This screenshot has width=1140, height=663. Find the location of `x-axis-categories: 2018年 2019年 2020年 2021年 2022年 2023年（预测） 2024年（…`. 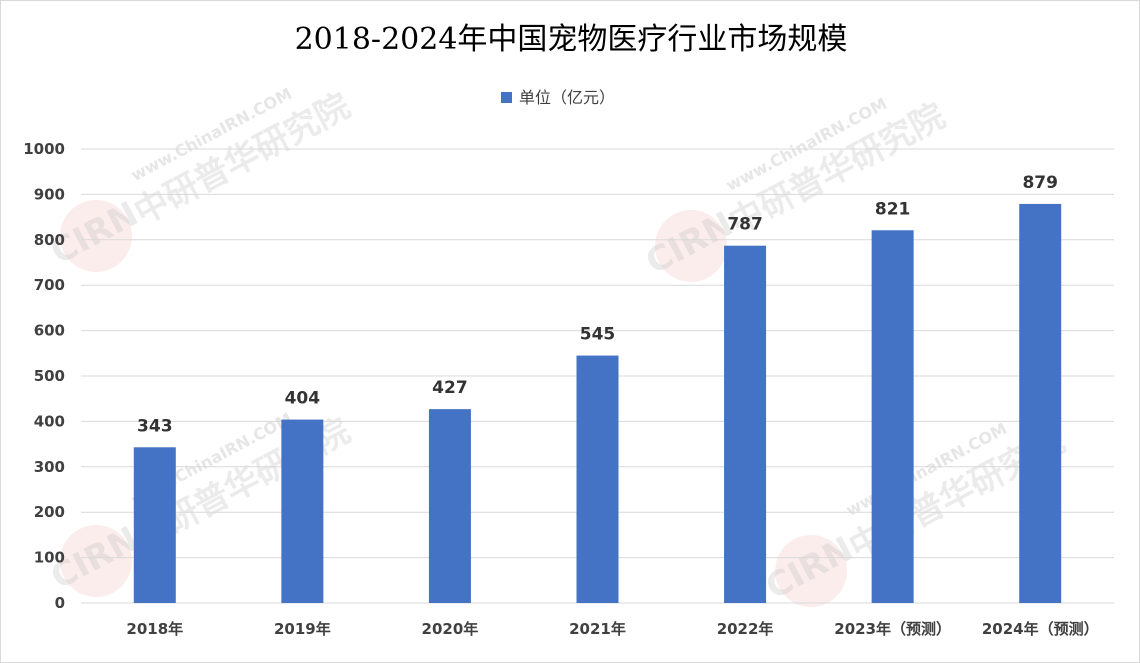

x-axis-categories: 2018年 2019年 2020年 2021年 2022年 2023年（预测） 2024年（… is located at coordinates (612, 629).